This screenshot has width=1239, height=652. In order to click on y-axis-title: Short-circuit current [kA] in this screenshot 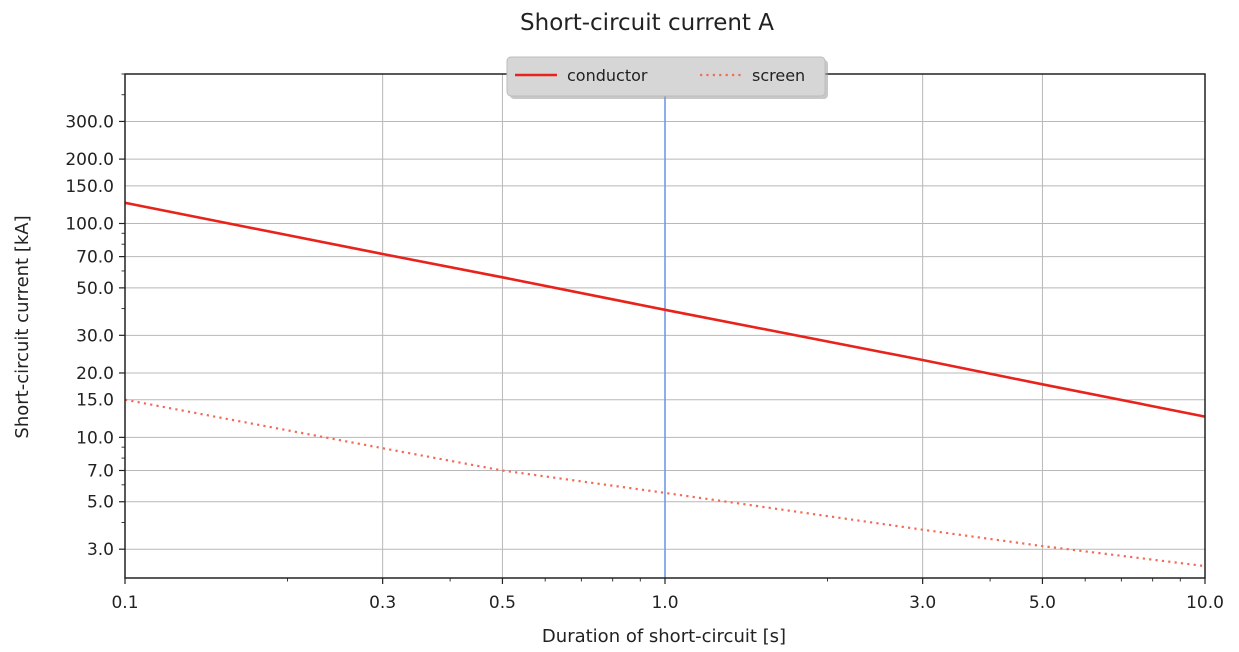, I will do `click(22, 326)`.